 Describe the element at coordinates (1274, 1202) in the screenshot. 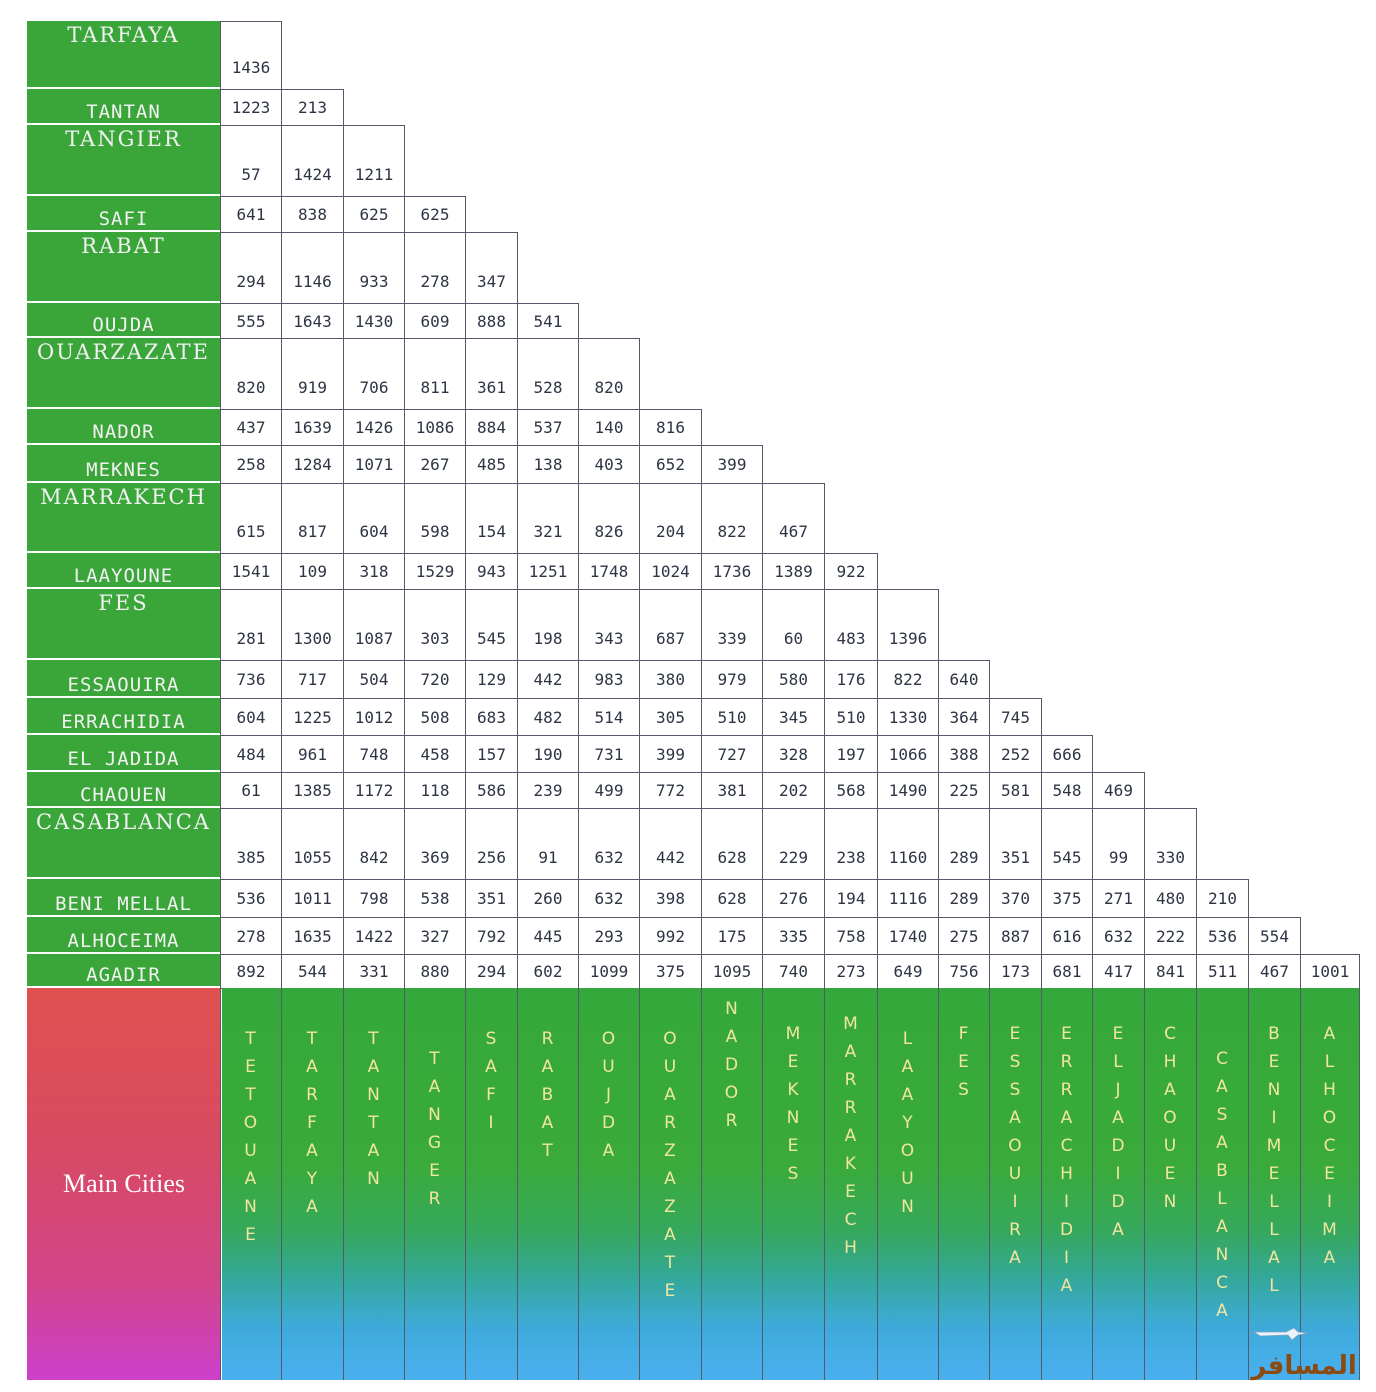

I see `column-label-letter: L` at that location.